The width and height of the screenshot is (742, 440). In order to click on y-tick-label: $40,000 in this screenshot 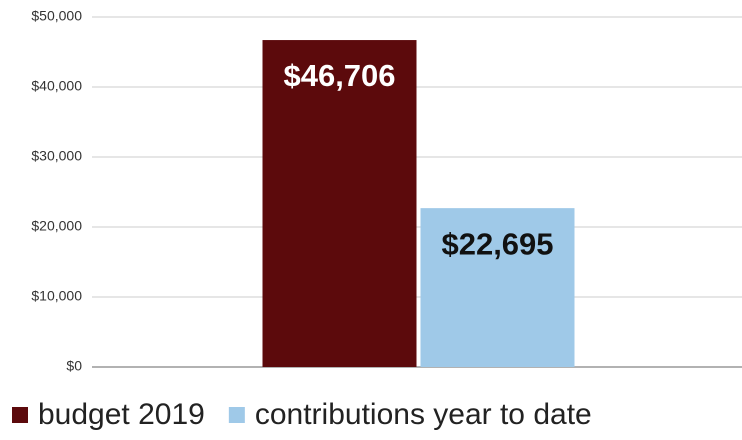, I will do `click(56, 86)`.